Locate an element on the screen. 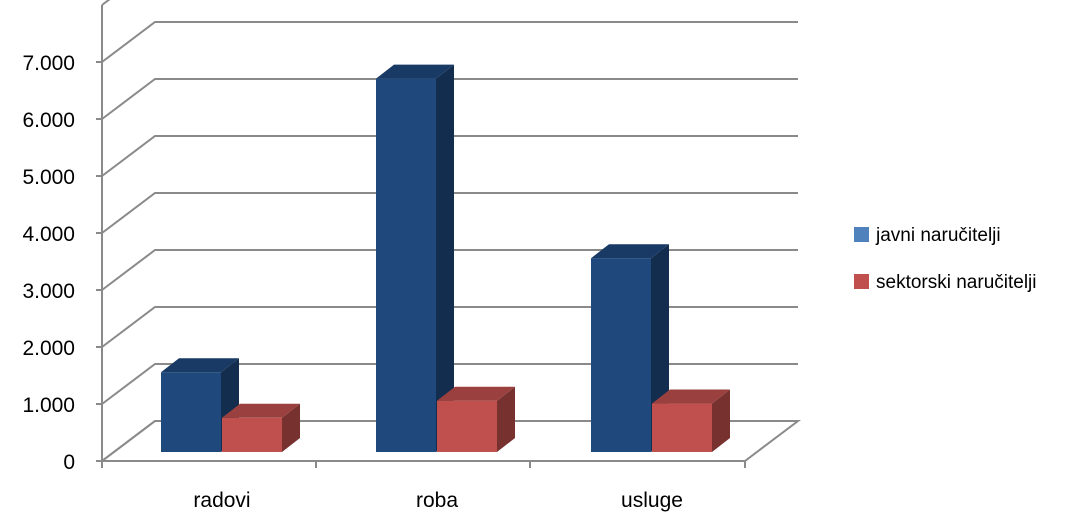  x-tick-label: usluge is located at coordinates (652, 500).